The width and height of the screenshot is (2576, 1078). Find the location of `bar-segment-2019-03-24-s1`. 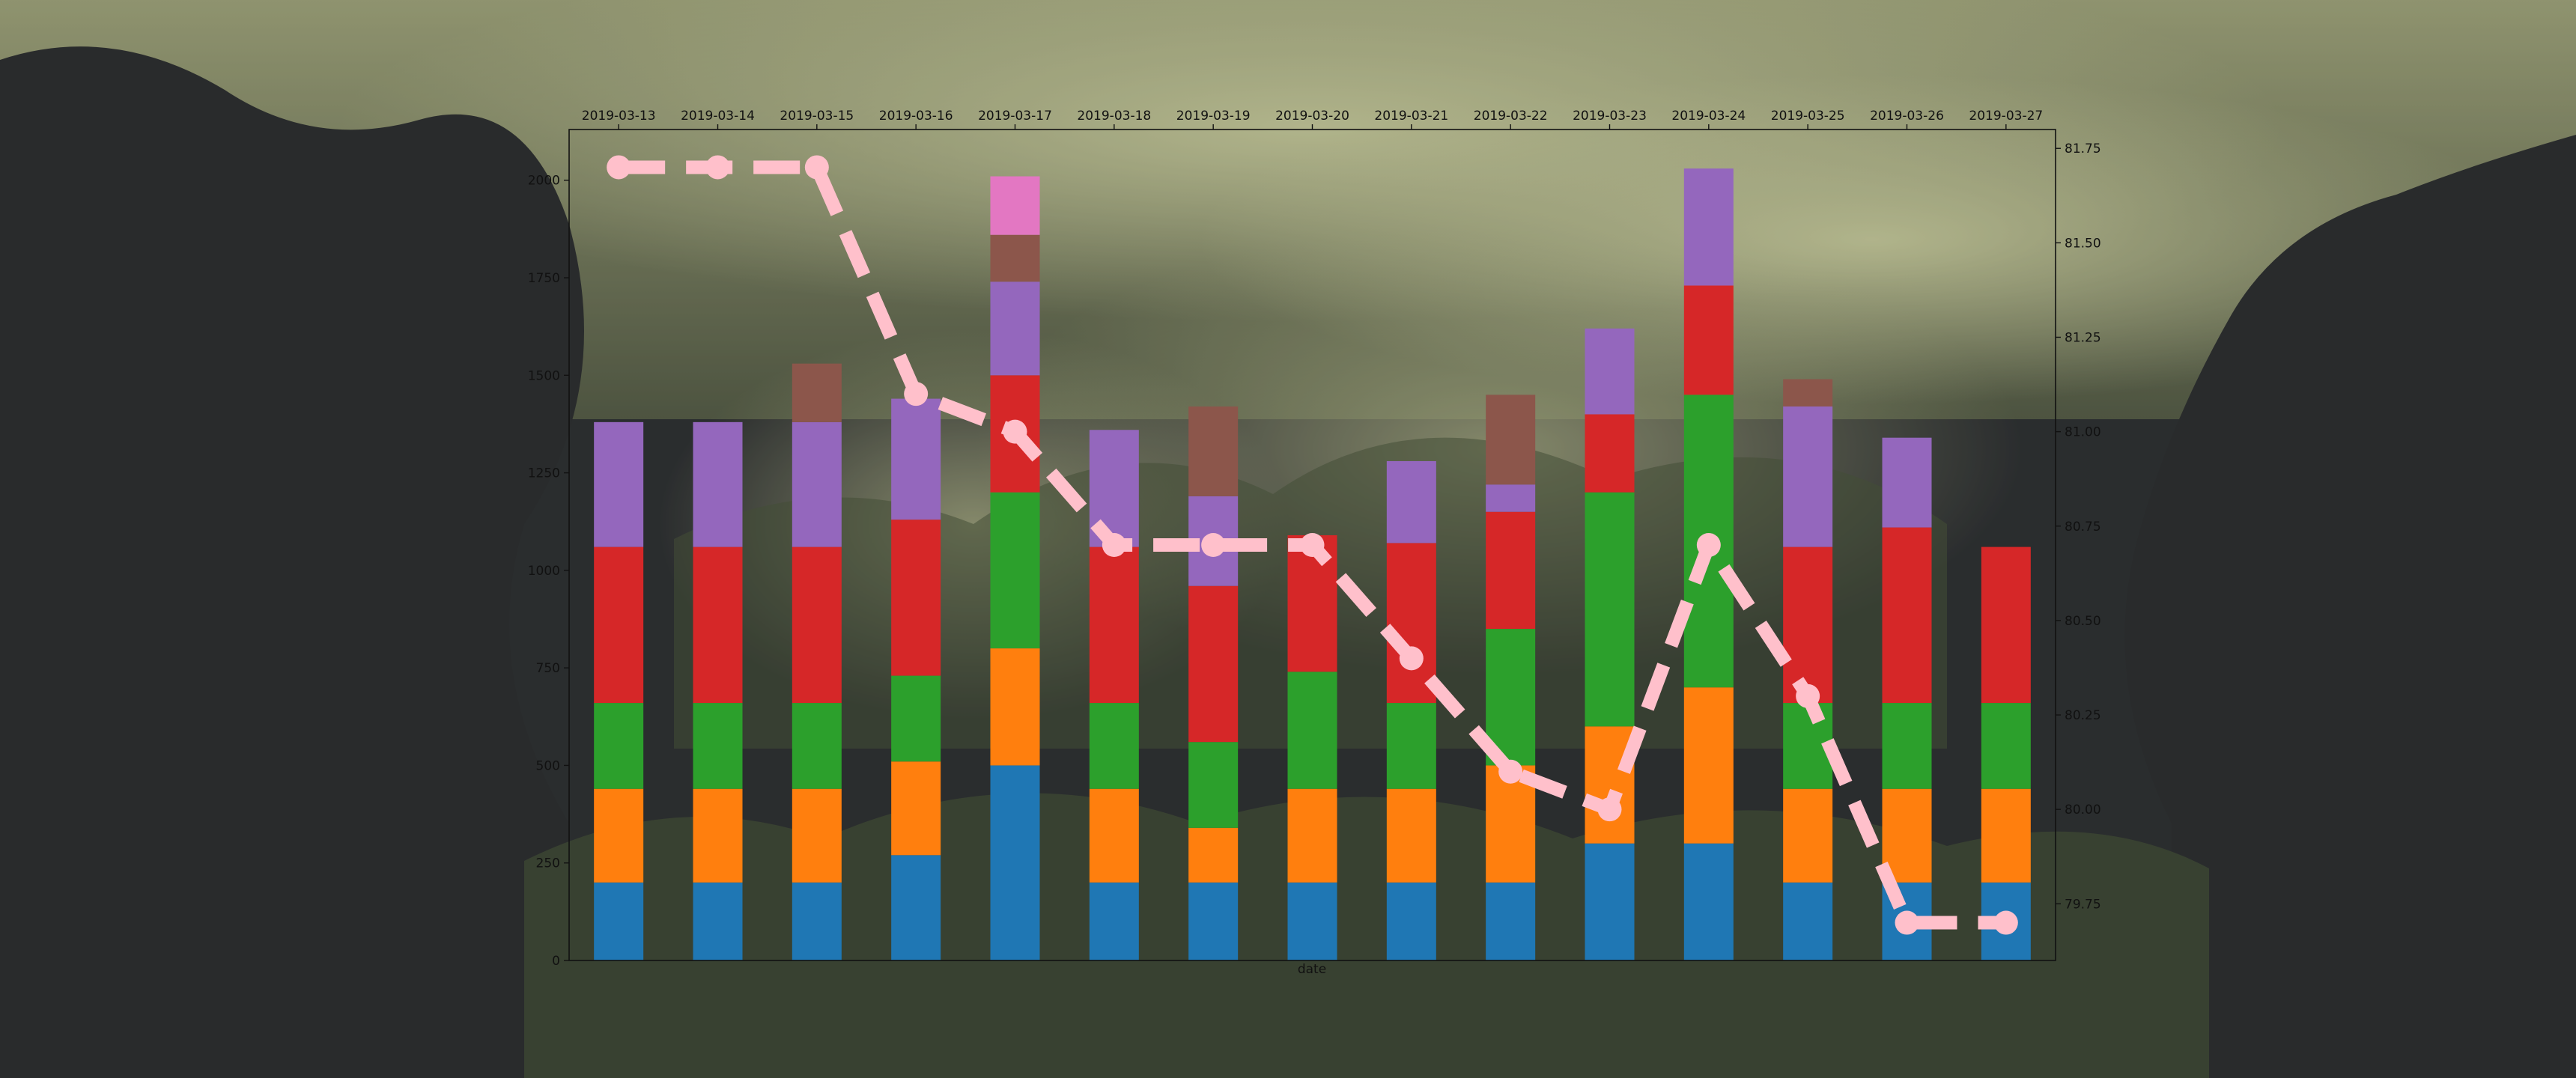

bar-segment-2019-03-24-s1 is located at coordinates (1708, 765).